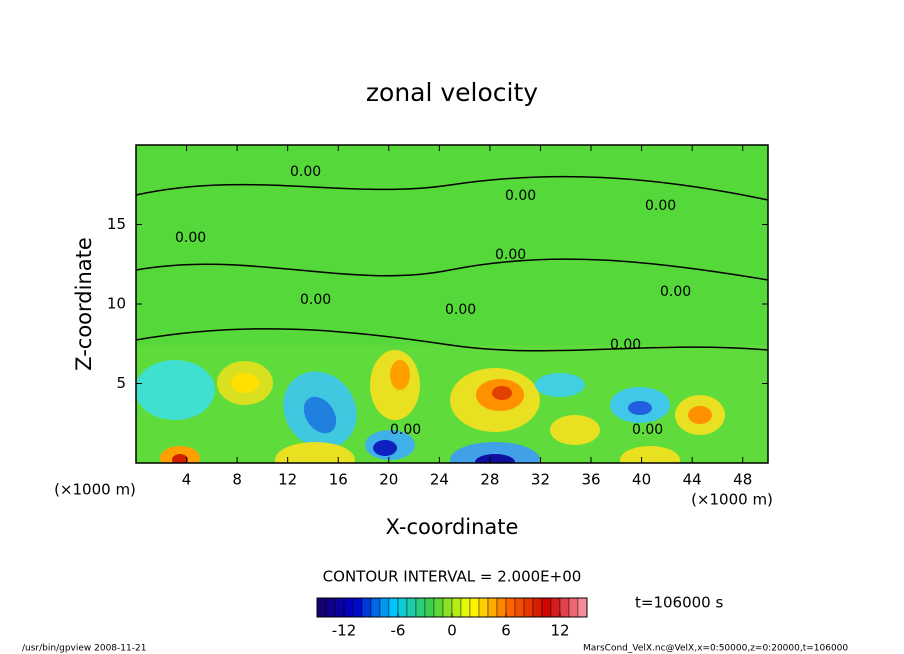 The width and height of the screenshot is (904, 654). I want to click on colorbar-tick-label: 12, so click(559, 631).